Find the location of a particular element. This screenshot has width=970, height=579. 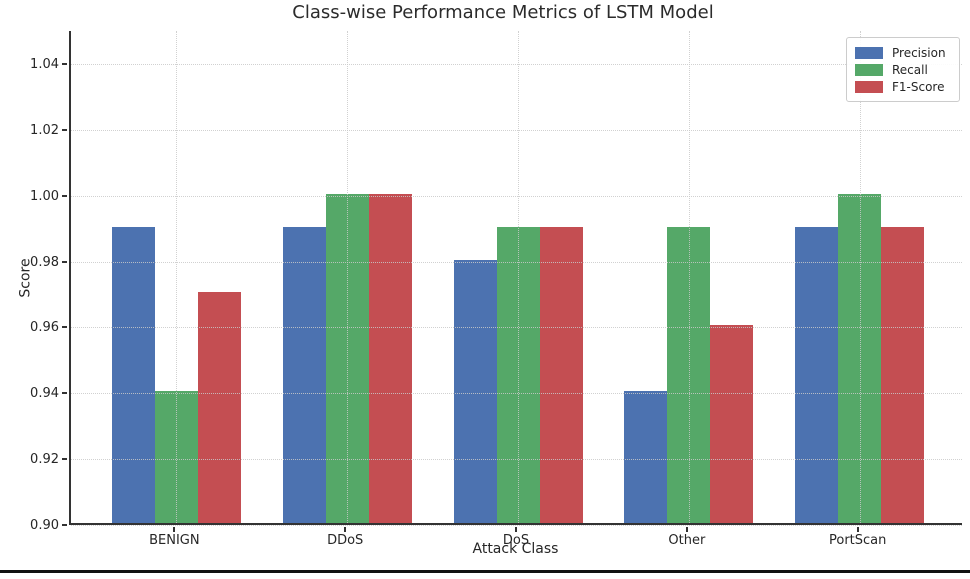

bar-recall-benign is located at coordinates (176, 457).